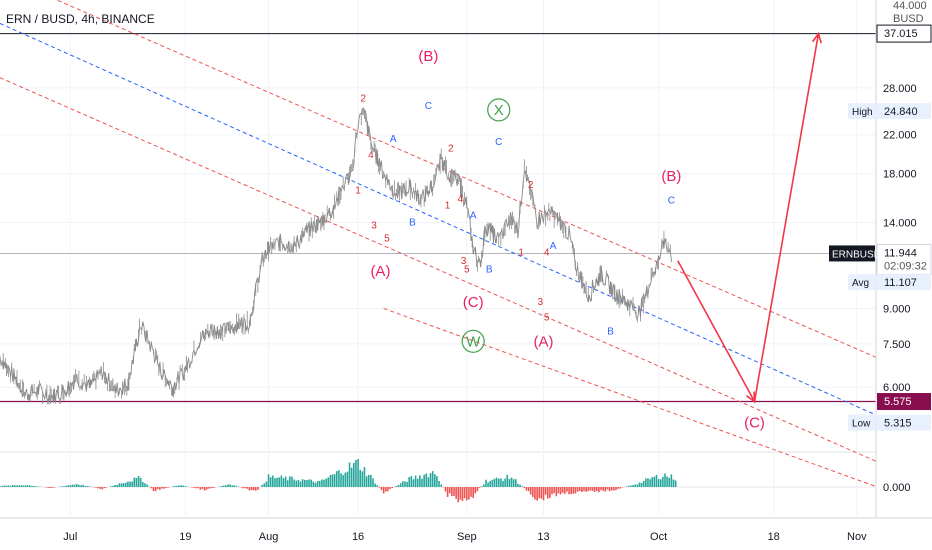  I want to click on symbol-tag-text: ERNBUSD, so click(856, 254).